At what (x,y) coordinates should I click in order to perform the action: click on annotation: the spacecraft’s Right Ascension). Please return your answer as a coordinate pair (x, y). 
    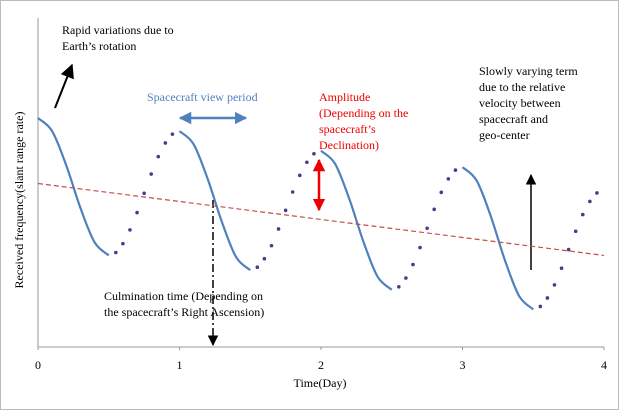
    Looking at the image, I should click on (184, 312).